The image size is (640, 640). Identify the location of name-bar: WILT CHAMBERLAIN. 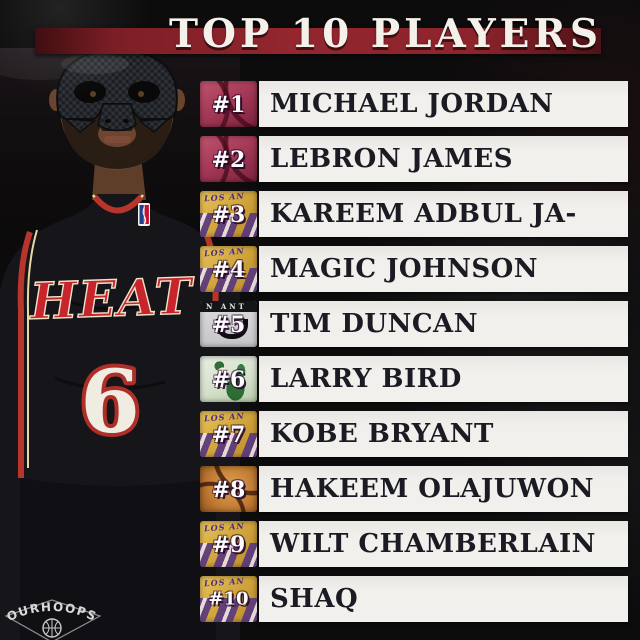
(443, 544).